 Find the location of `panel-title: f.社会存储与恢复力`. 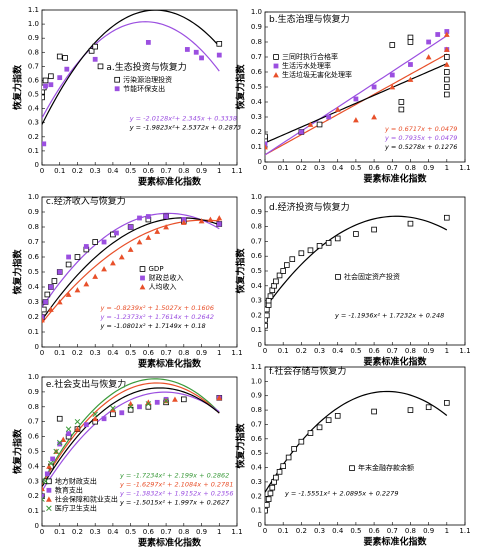

panel-title: f.社会存储与恢复力 is located at coordinates (307, 371).